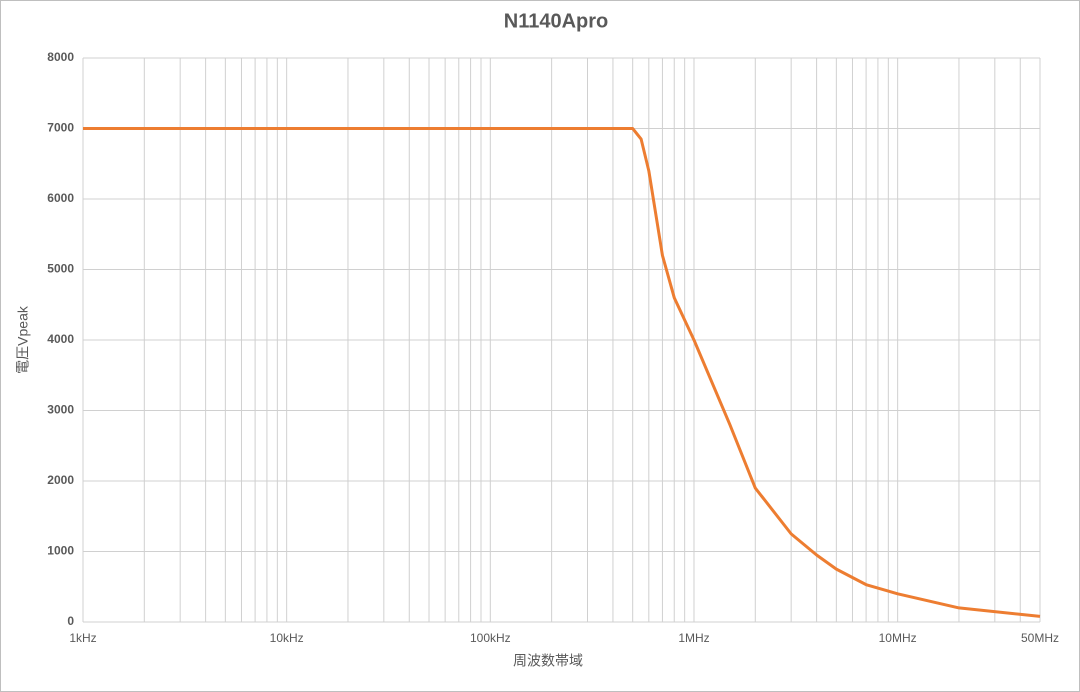 This screenshot has height=692, width=1080. I want to click on y-tick-label: 5000, so click(60, 269).